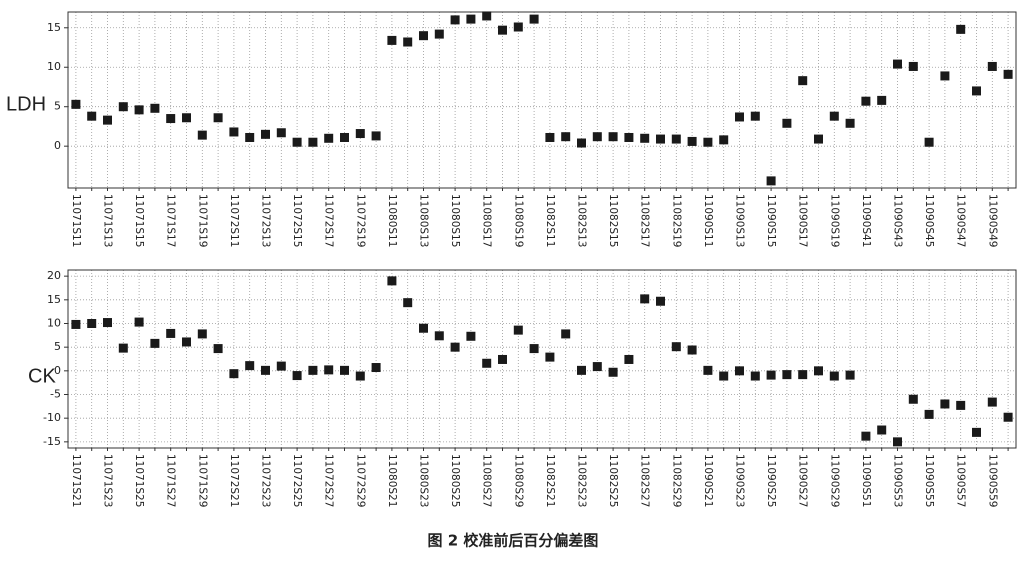 The image size is (1026, 561). I want to click on x-tick-label: 11072S25, so click(297, 480).